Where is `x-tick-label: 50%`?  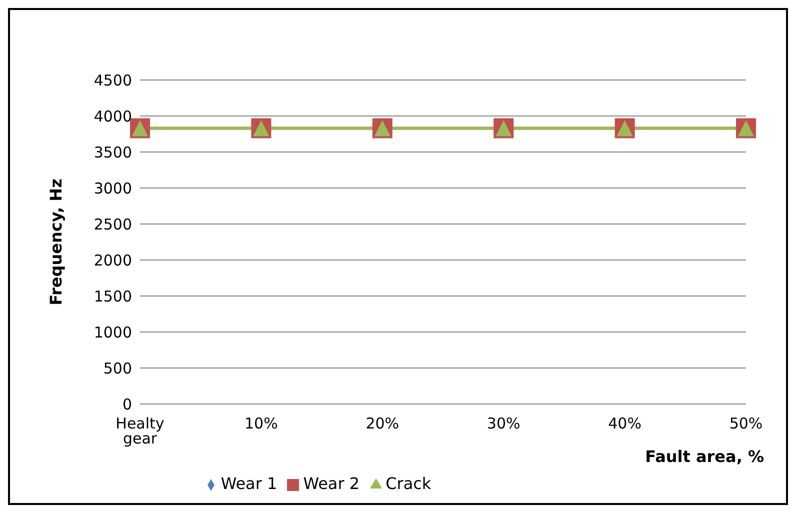
x-tick-label: 50% is located at coordinates (746, 423).